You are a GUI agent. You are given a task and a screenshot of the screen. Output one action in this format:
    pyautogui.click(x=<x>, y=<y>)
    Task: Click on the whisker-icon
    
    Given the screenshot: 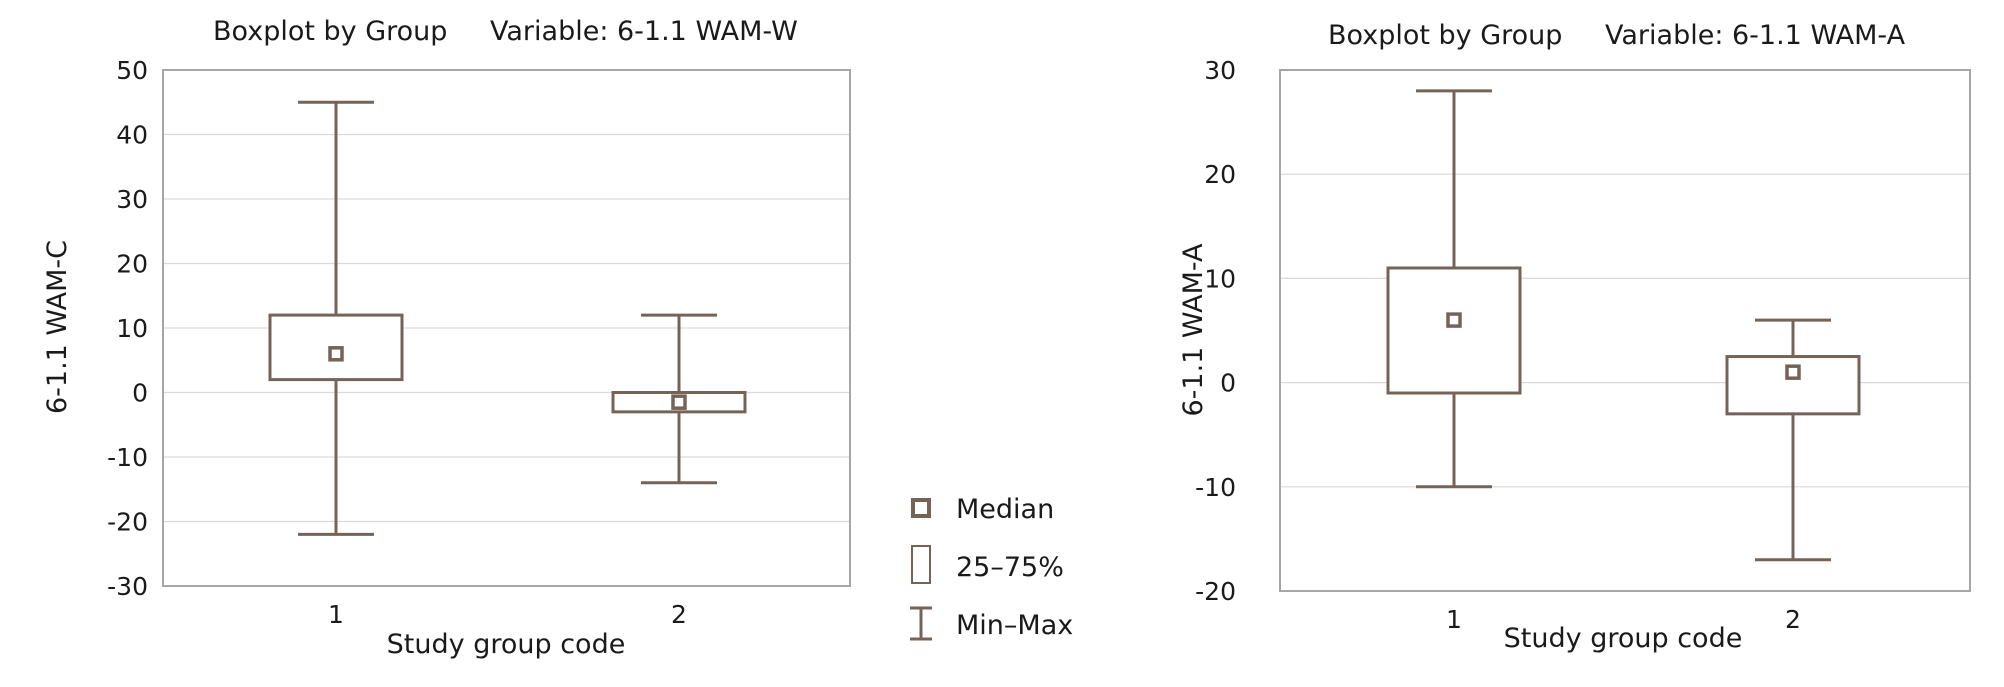 What is the action you would take?
    pyautogui.click(x=921, y=623)
    